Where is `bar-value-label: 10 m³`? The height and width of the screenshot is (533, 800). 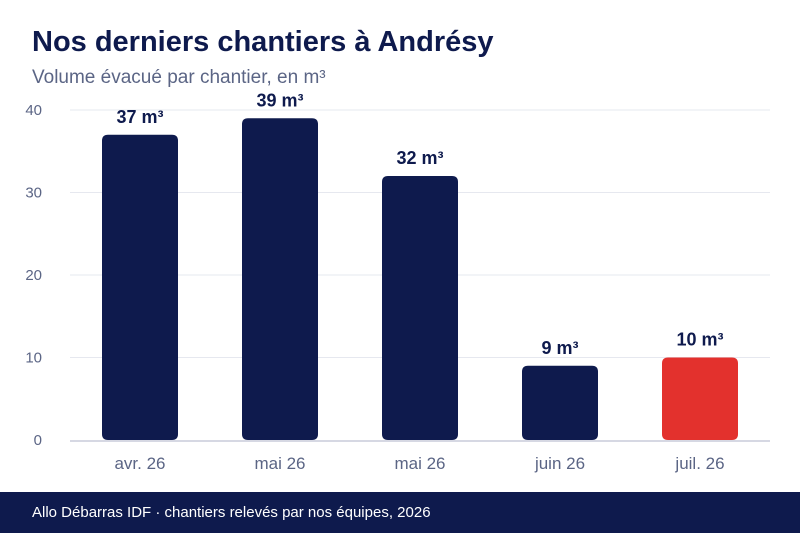 bar-value-label: 10 m³ is located at coordinates (699, 340).